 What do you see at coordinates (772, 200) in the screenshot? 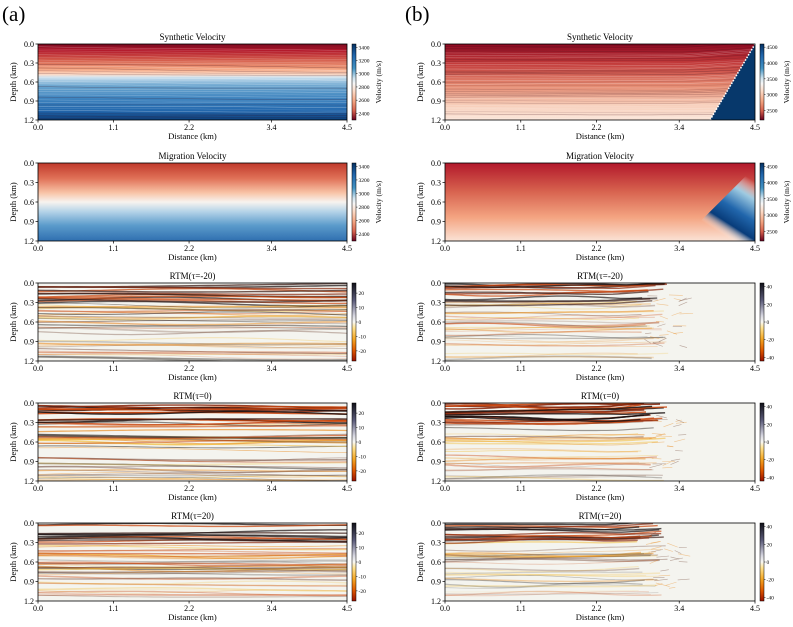
I see `colorbar-tick-label: 3500` at bounding box center [772, 200].